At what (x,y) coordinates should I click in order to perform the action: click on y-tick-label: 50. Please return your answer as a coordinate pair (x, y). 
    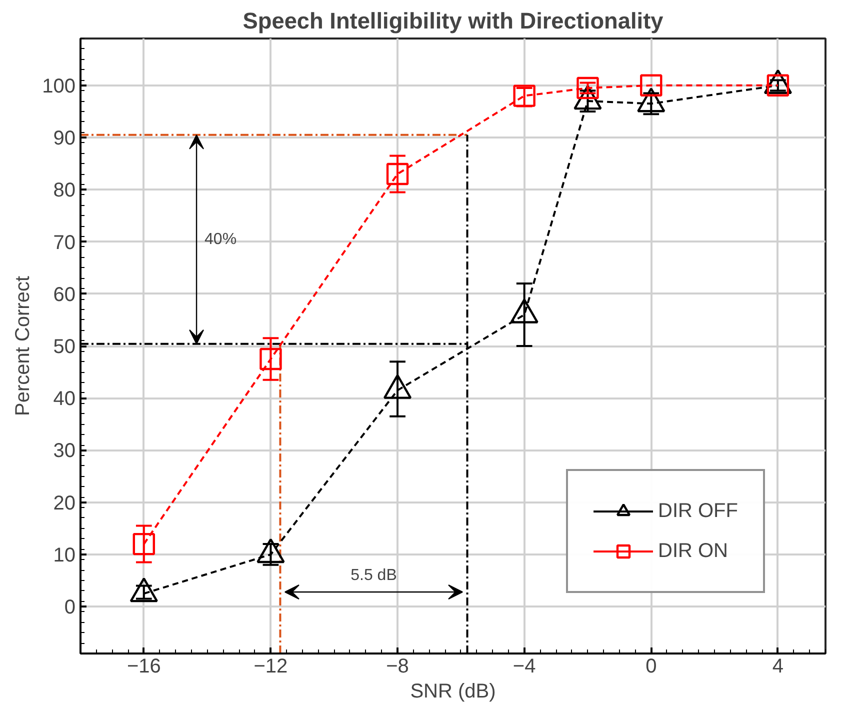
    Looking at the image, I should click on (64, 347).